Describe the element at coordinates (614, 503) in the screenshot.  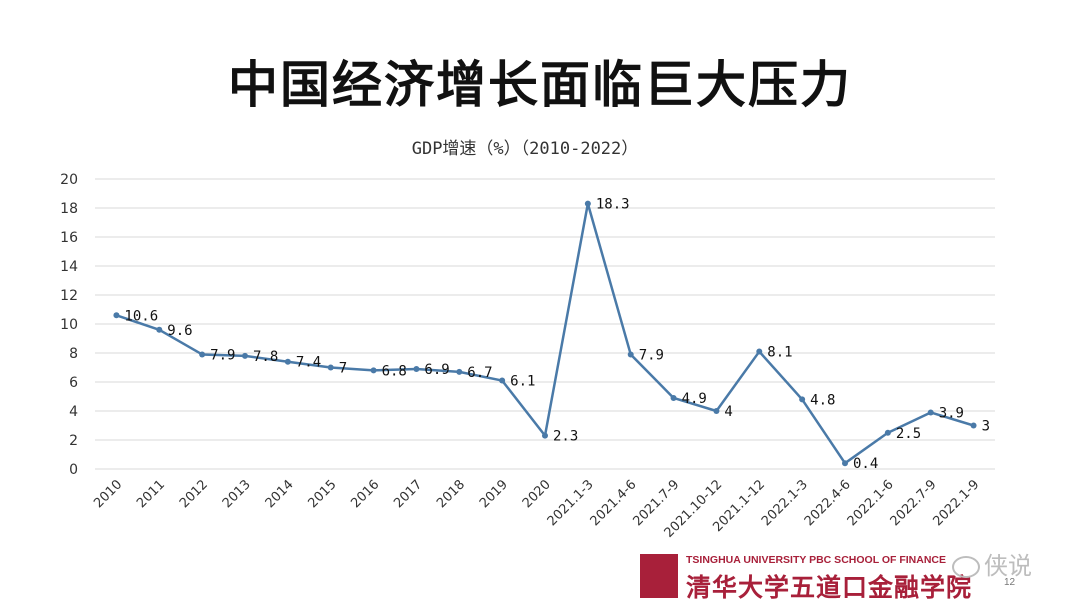
I see `x-tick-label: 2021.4-6` at that location.